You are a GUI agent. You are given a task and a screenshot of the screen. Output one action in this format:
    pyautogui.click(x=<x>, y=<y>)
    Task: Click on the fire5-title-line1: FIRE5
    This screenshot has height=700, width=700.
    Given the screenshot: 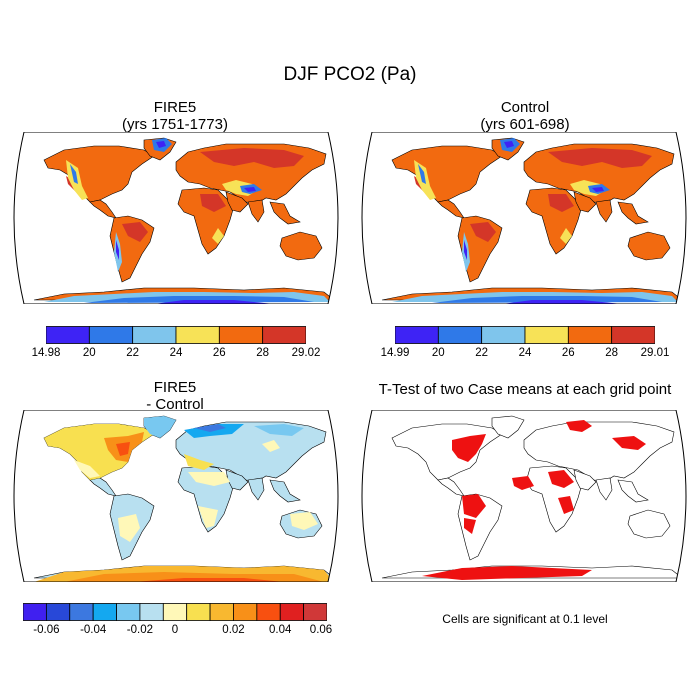 What is the action you would take?
    pyautogui.click(x=175, y=107)
    